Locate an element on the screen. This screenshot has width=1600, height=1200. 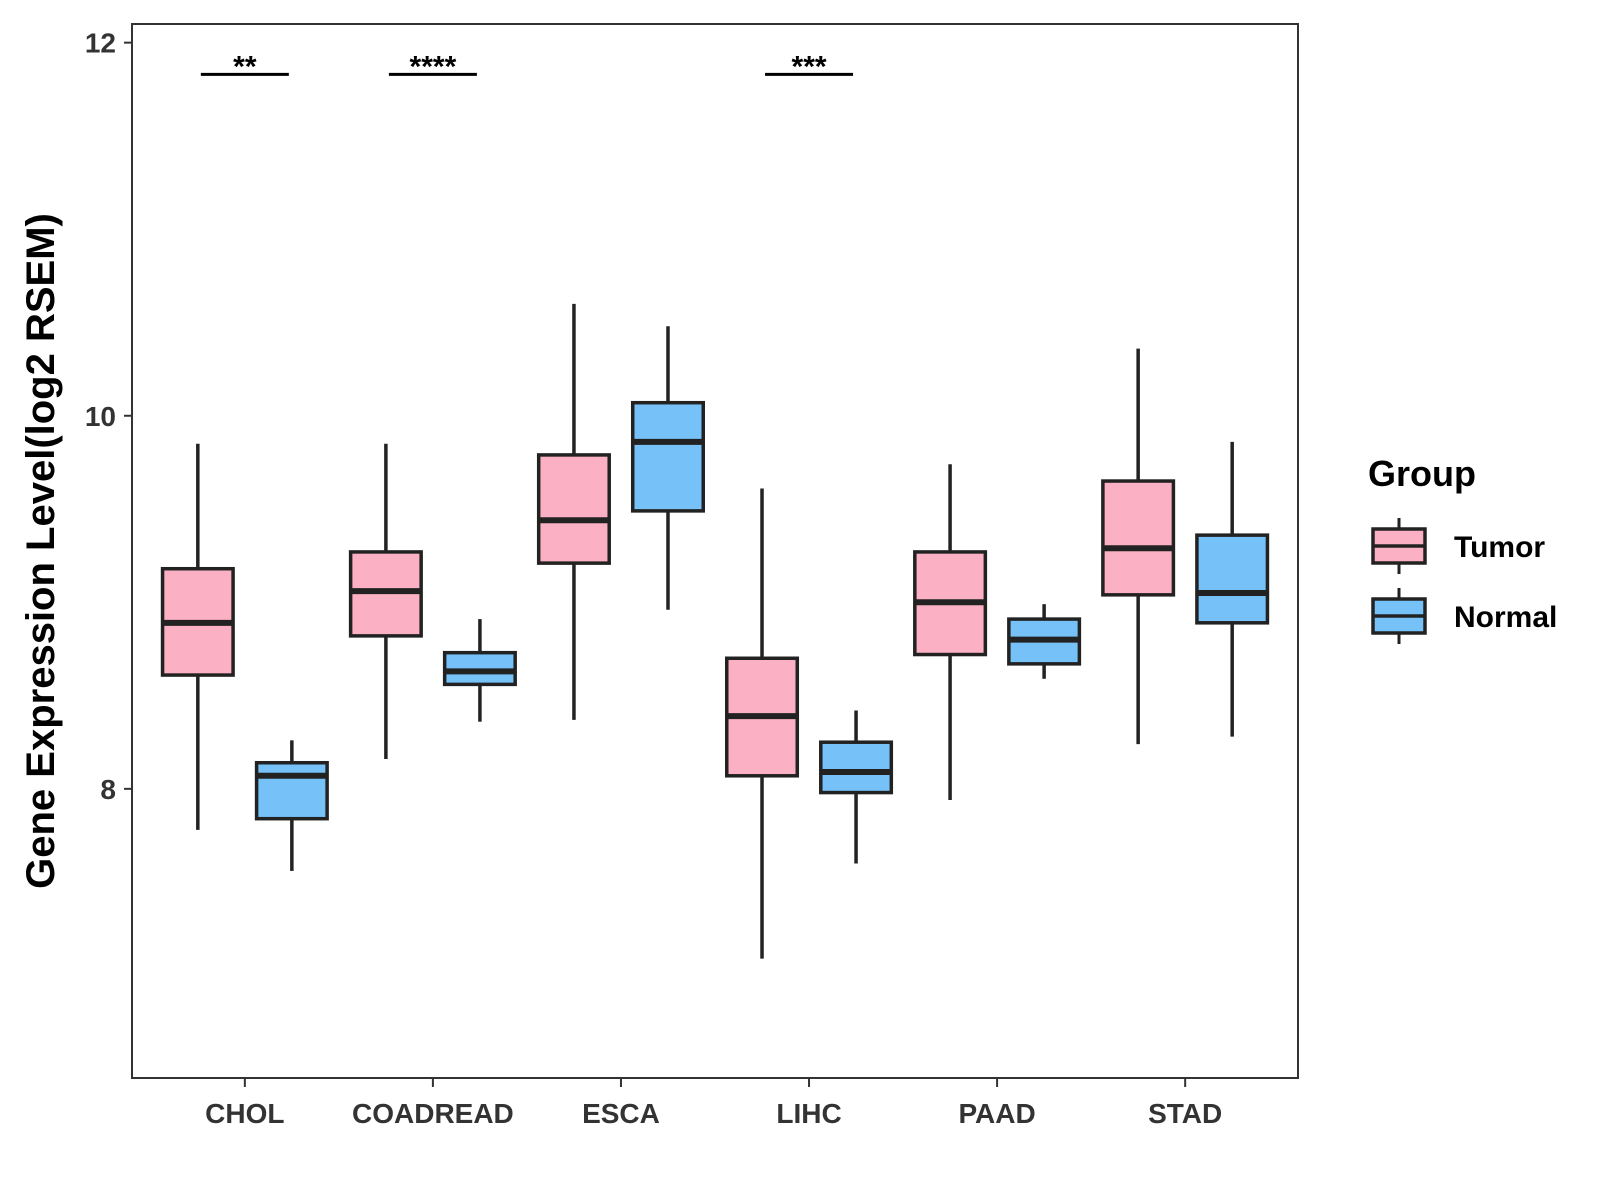
x-tick-label: PAAD is located at coordinates (996, 1113).